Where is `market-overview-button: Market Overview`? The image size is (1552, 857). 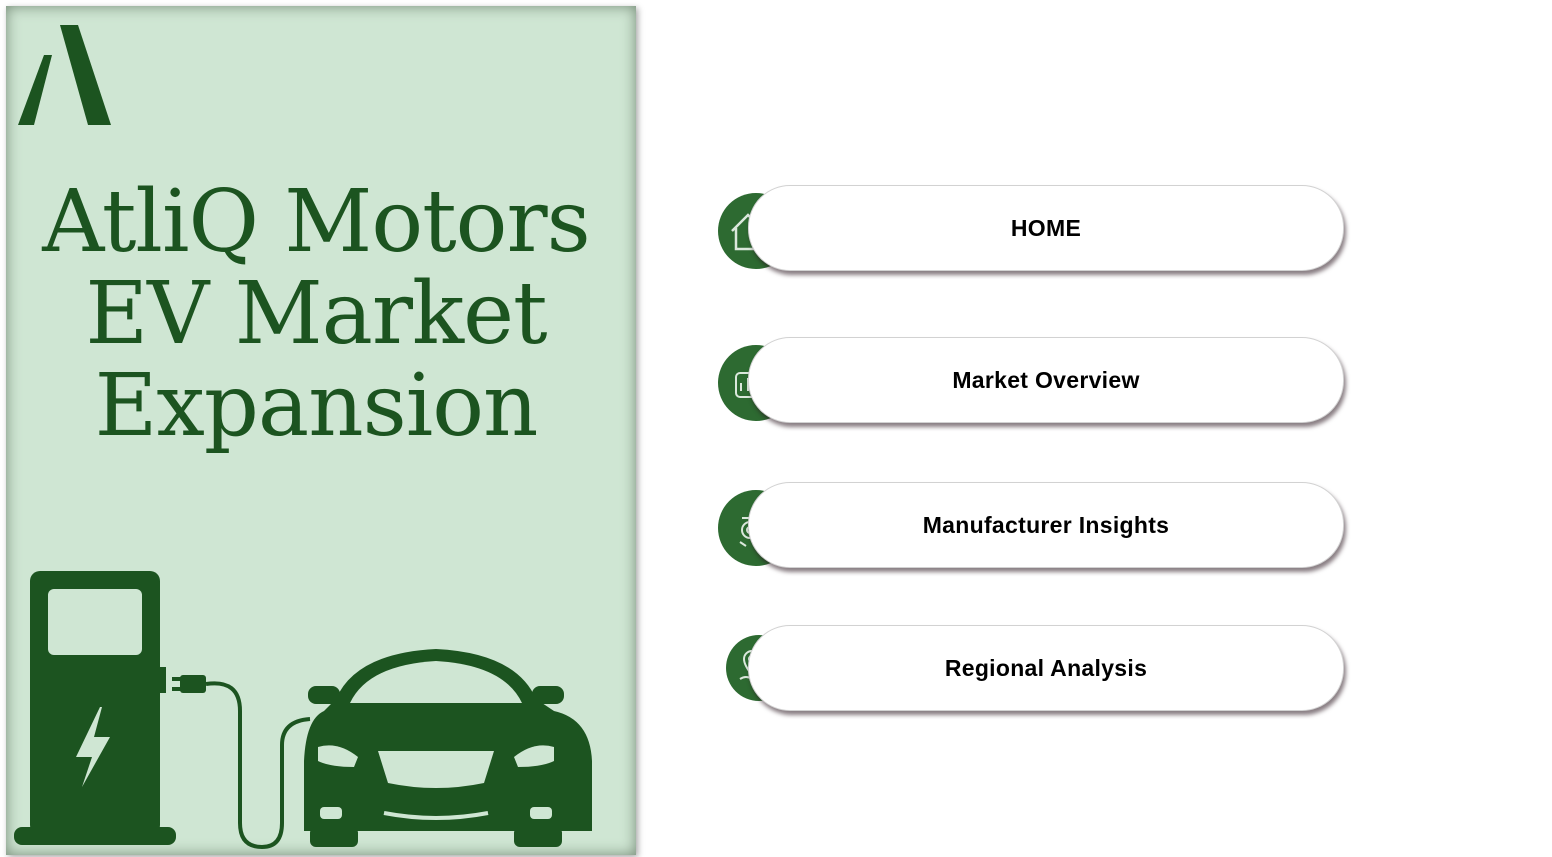
market-overview-button: Market Overview is located at coordinates (1046, 380).